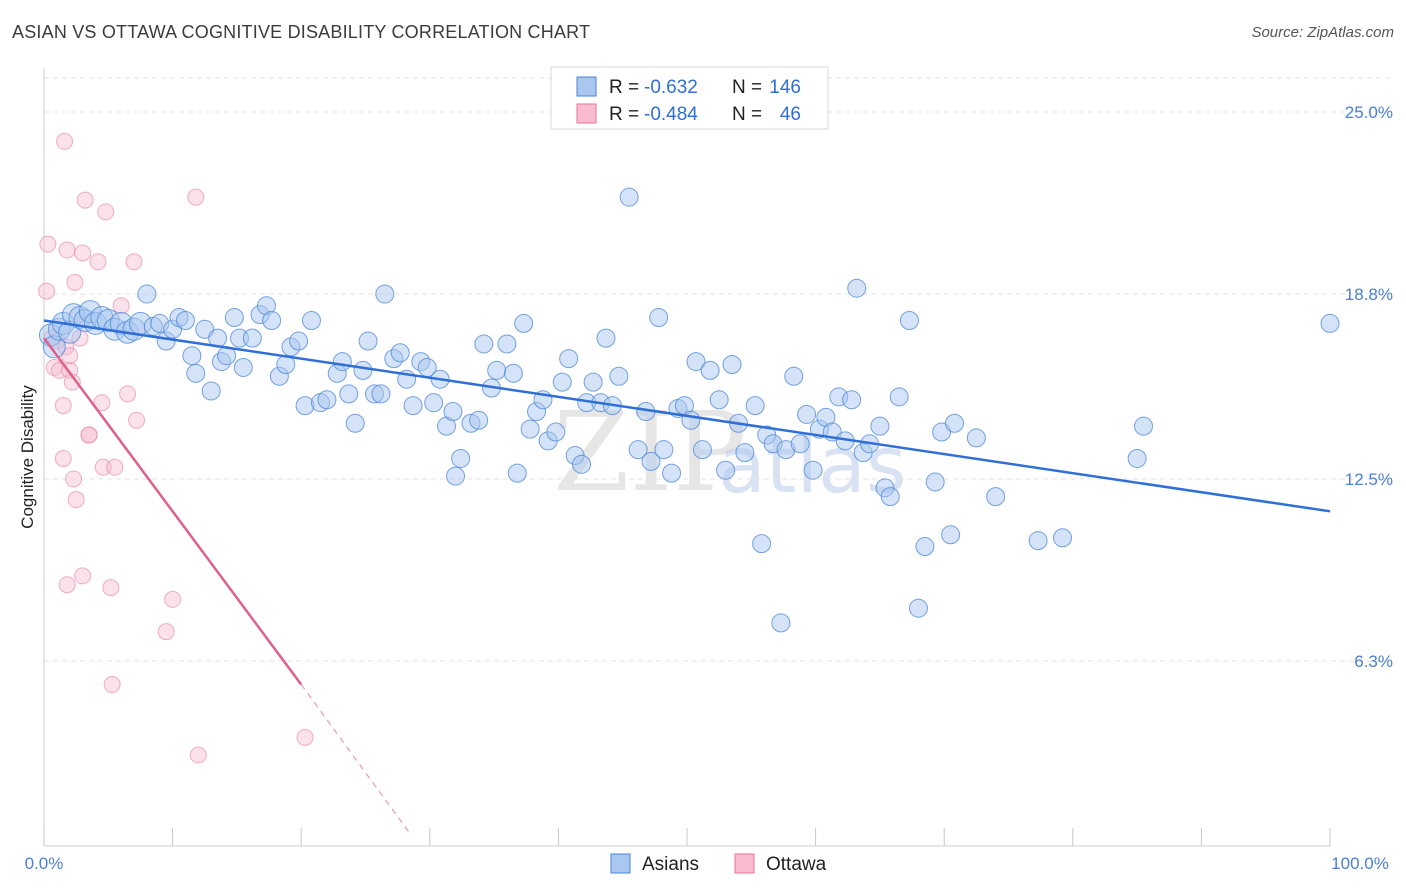  What do you see at coordinates (671, 87) in the screenshot?
I see `legend-r-value-1: -0.632` at bounding box center [671, 87].